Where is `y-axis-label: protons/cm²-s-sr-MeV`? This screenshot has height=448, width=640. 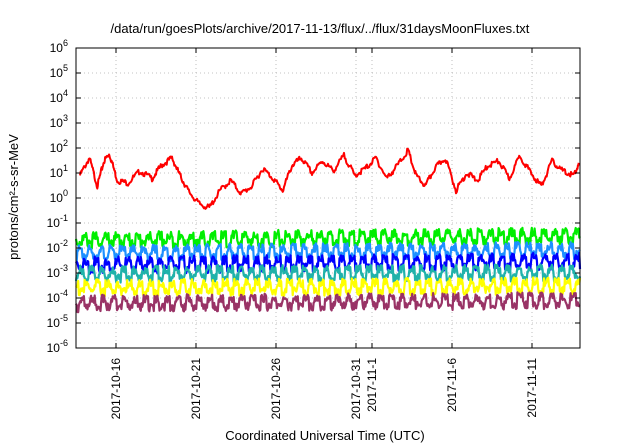 y-axis-label: protons/cm²-s-sr-MeV is located at coordinates (13, 197).